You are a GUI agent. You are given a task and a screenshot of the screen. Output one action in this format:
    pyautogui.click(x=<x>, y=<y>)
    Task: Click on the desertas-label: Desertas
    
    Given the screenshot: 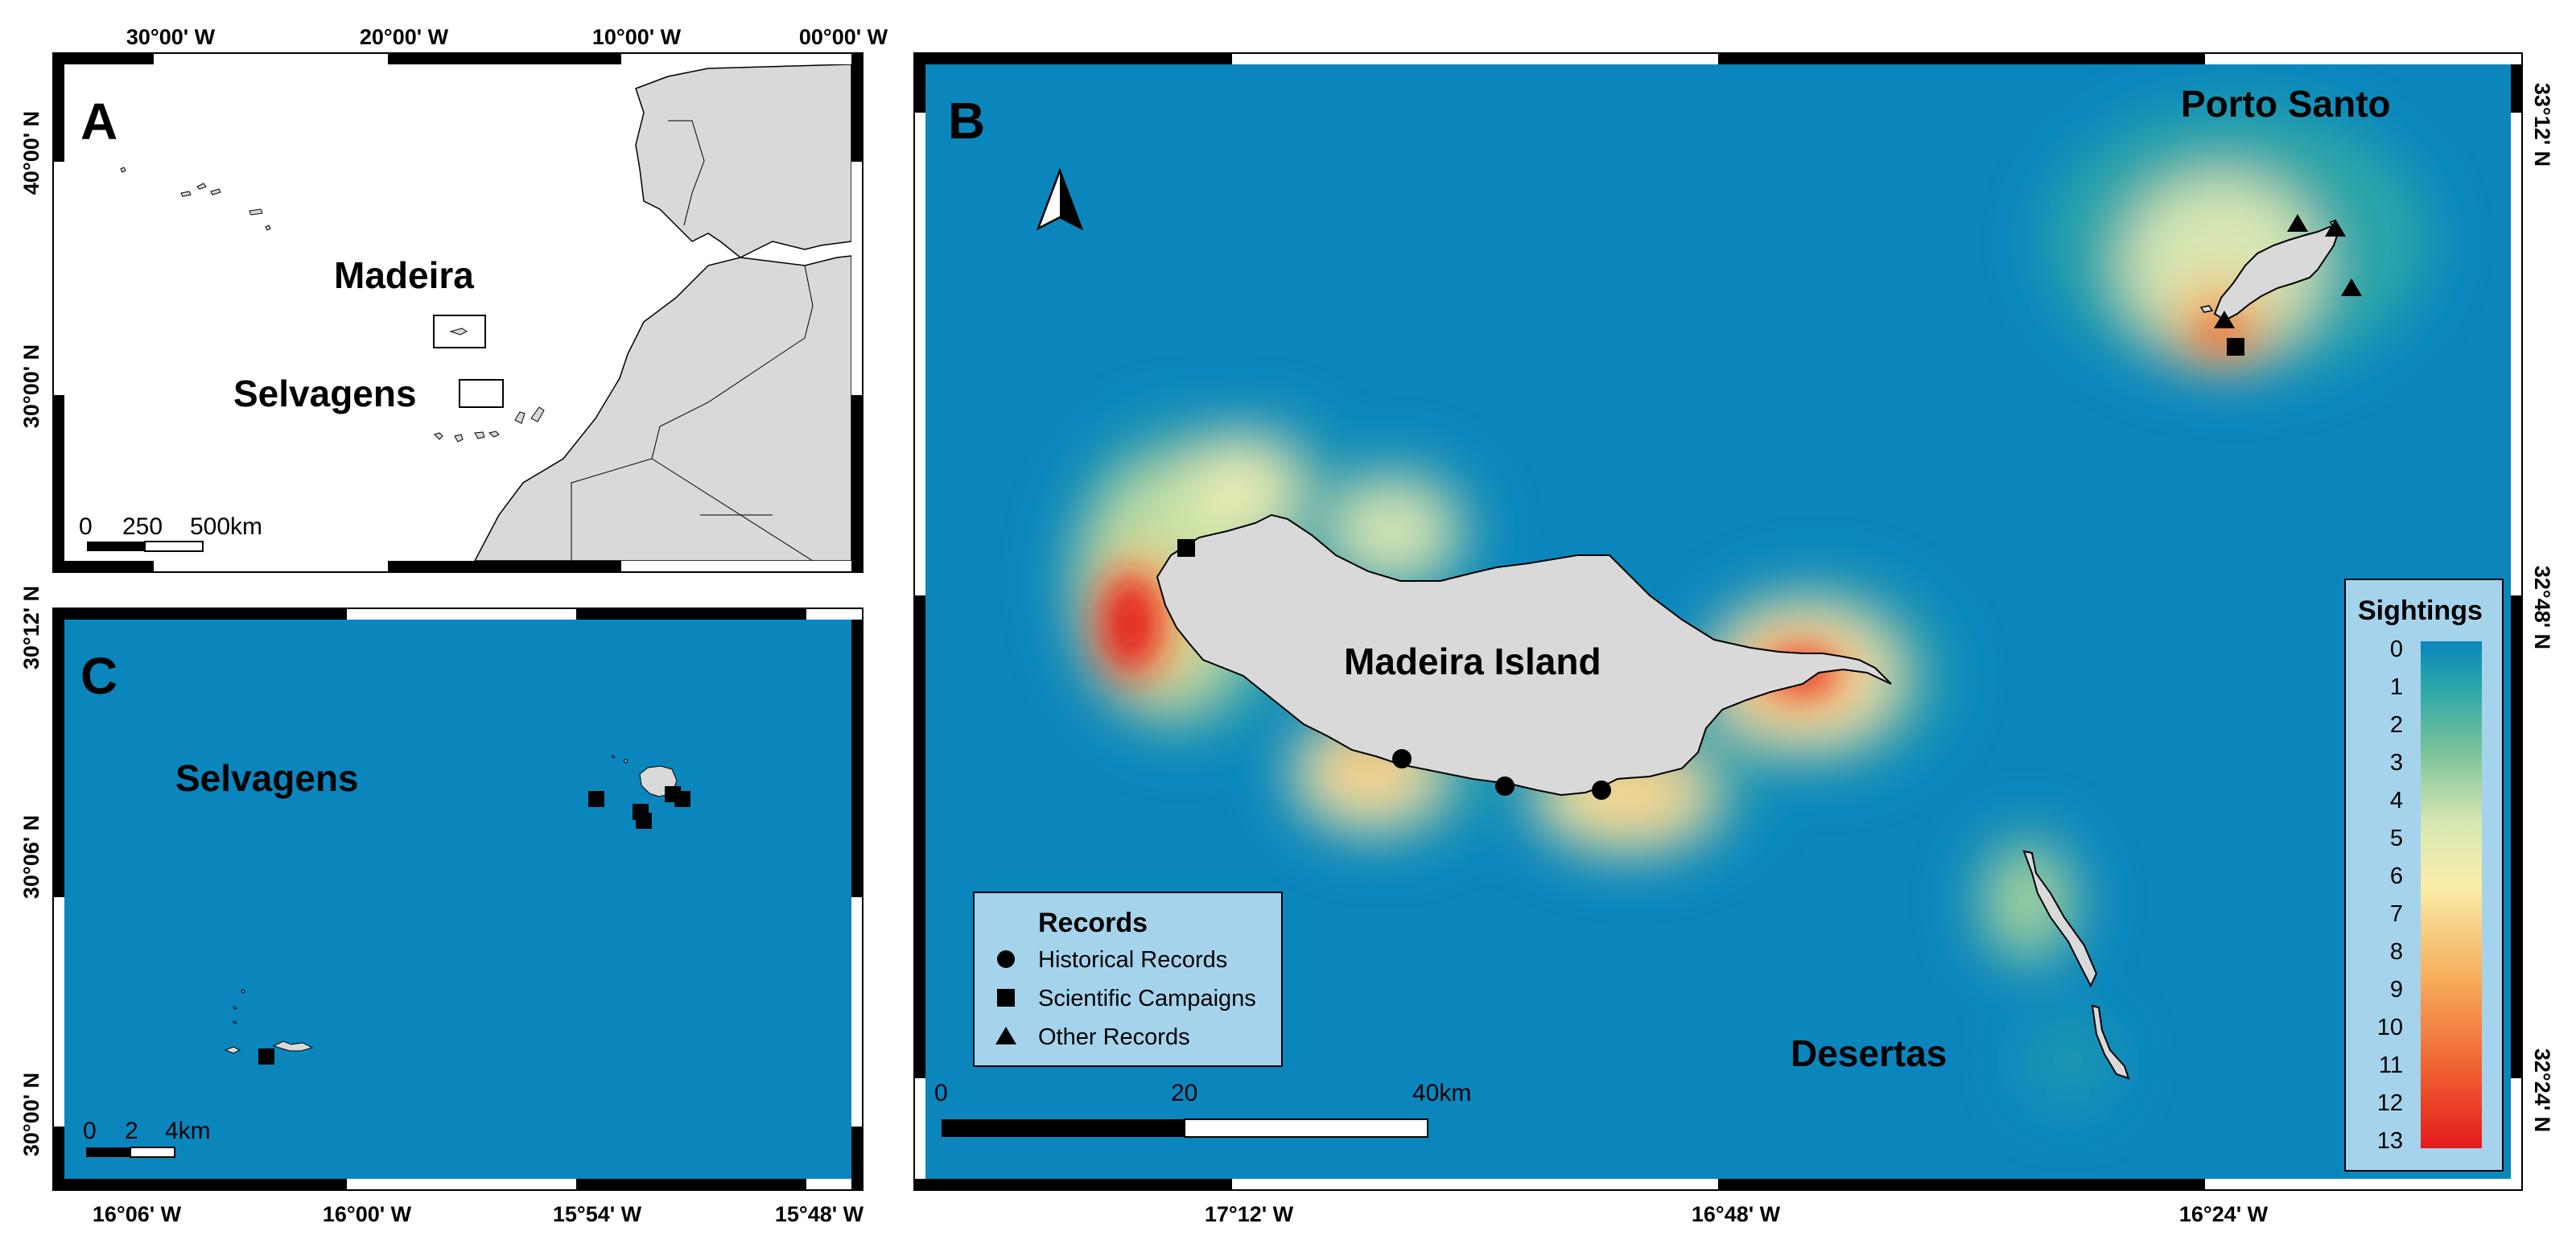 What is the action you would take?
    pyautogui.click(x=1869, y=1053)
    